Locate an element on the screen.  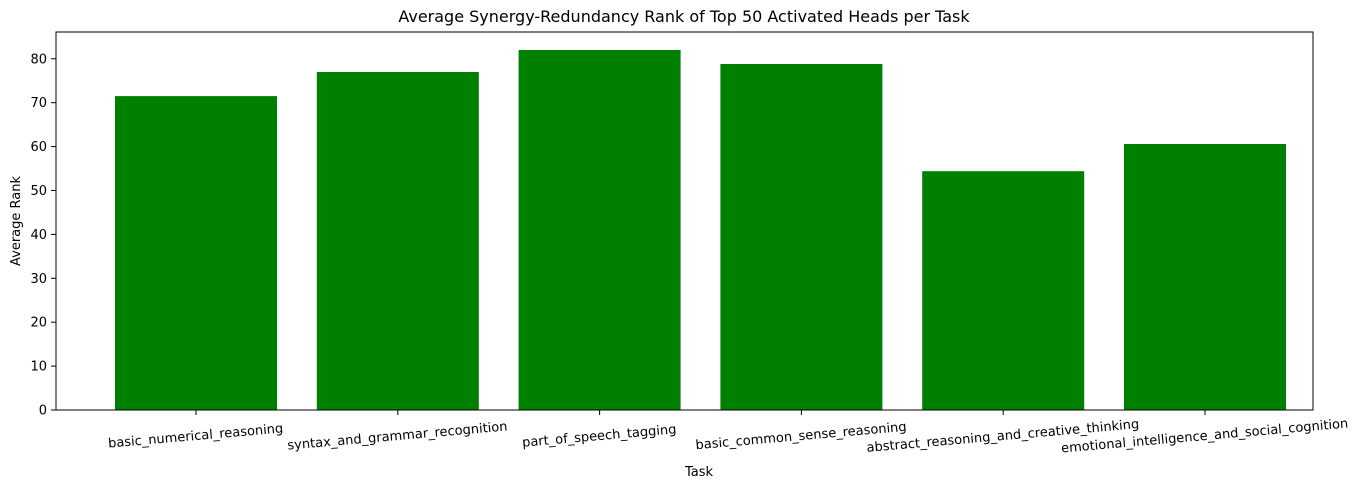
x-tick-label: basic_numerical_reasoning is located at coordinates (196, 436).